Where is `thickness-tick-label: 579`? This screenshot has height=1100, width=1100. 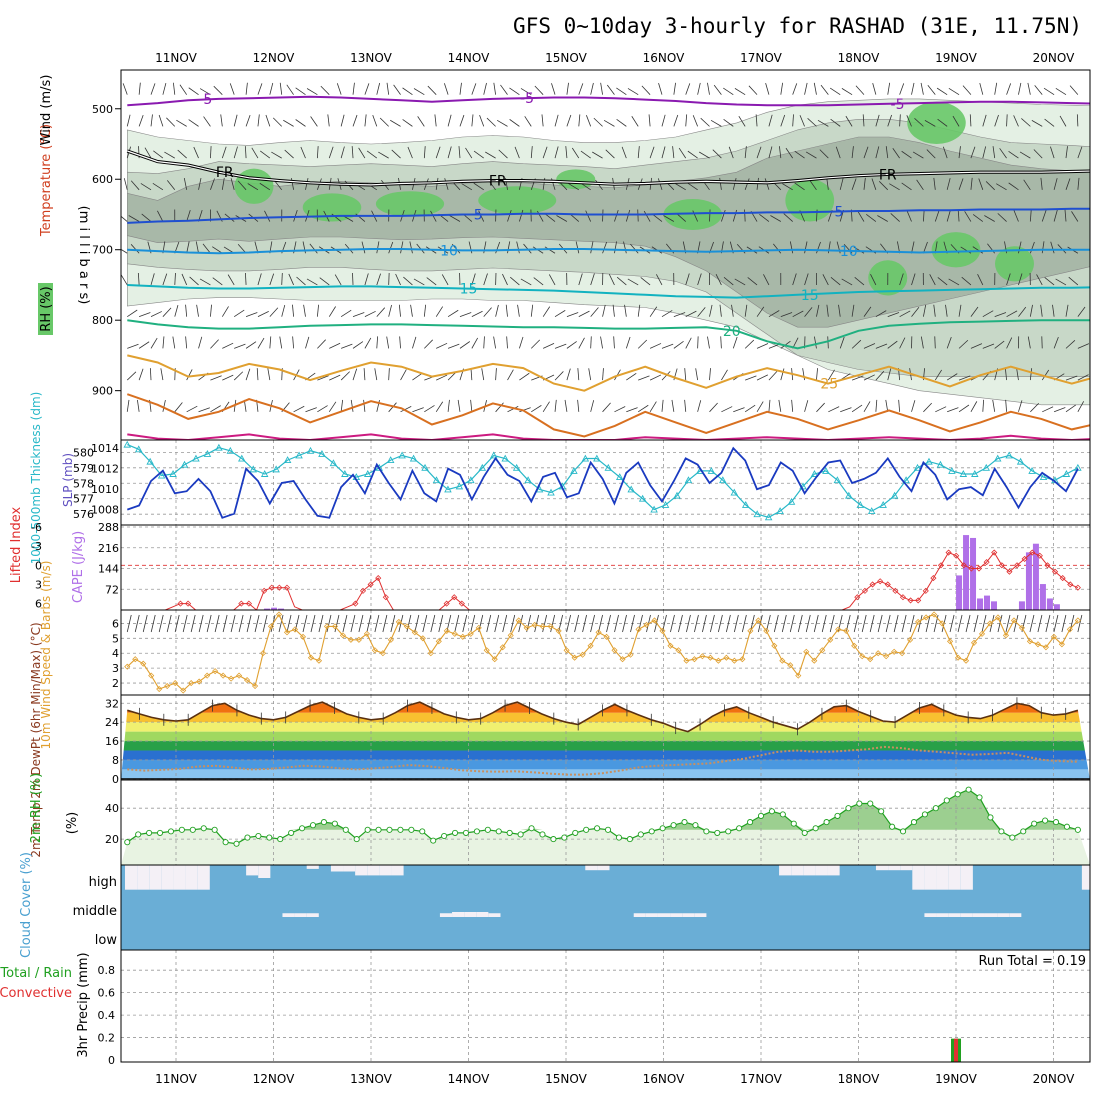
thickness-tick-label: 579 is located at coordinates (83, 468).